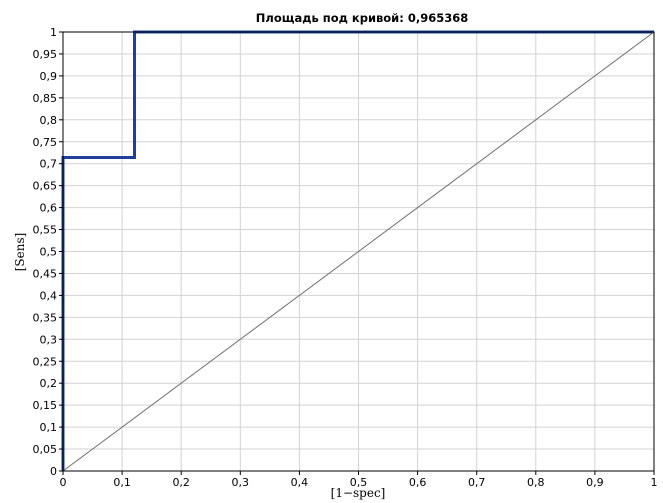 This screenshot has width=663, height=503. What do you see at coordinates (45, 186) in the screenshot?
I see `y-tick-label: 0,65` at bounding box center [45, 186].